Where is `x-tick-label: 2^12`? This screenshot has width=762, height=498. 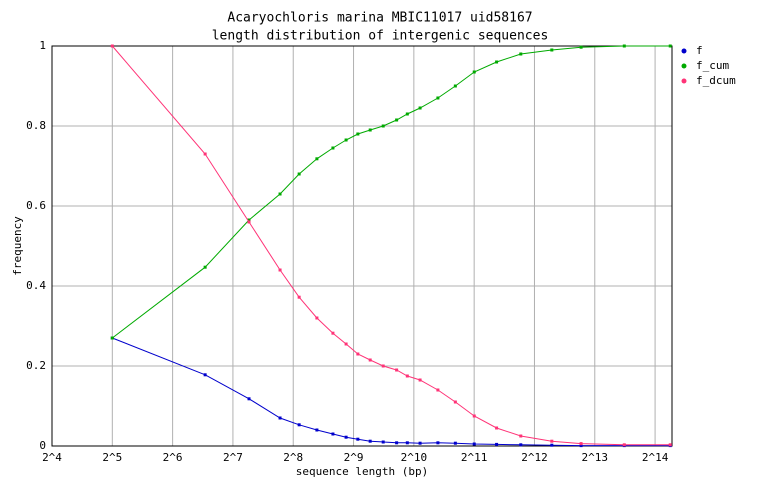 x-tick-label: 2^12 is located at coordinates (534, 457).